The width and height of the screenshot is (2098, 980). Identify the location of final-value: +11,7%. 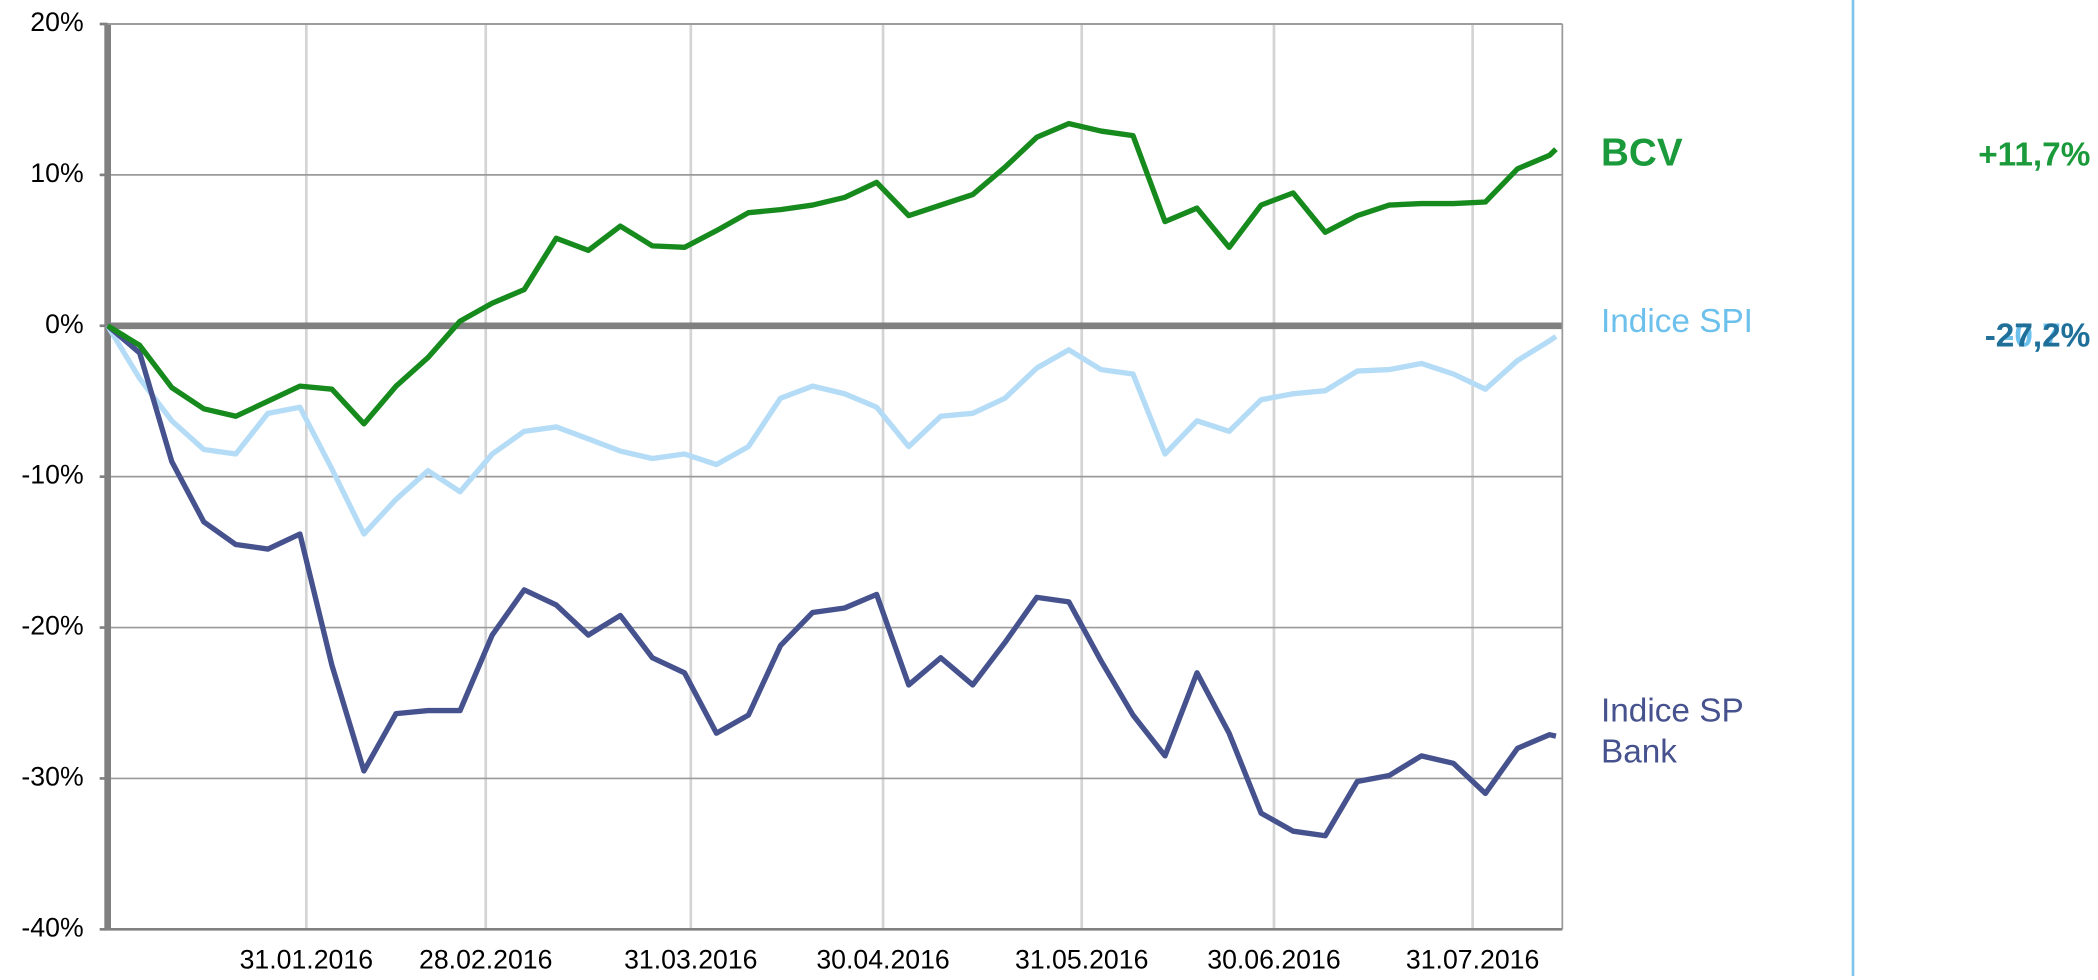
(2034, 155).